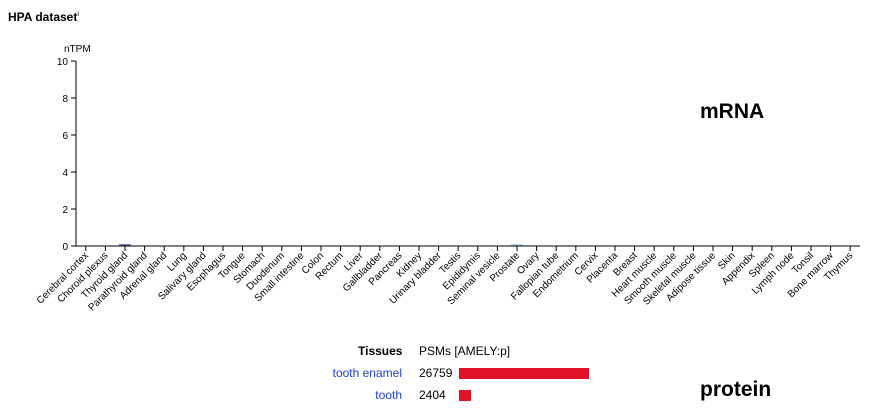 The image size is (894, 411). What do you see at coordinates (321, 245) in the screenshot?
I see `bar-series` at bounding box center [321, 245].